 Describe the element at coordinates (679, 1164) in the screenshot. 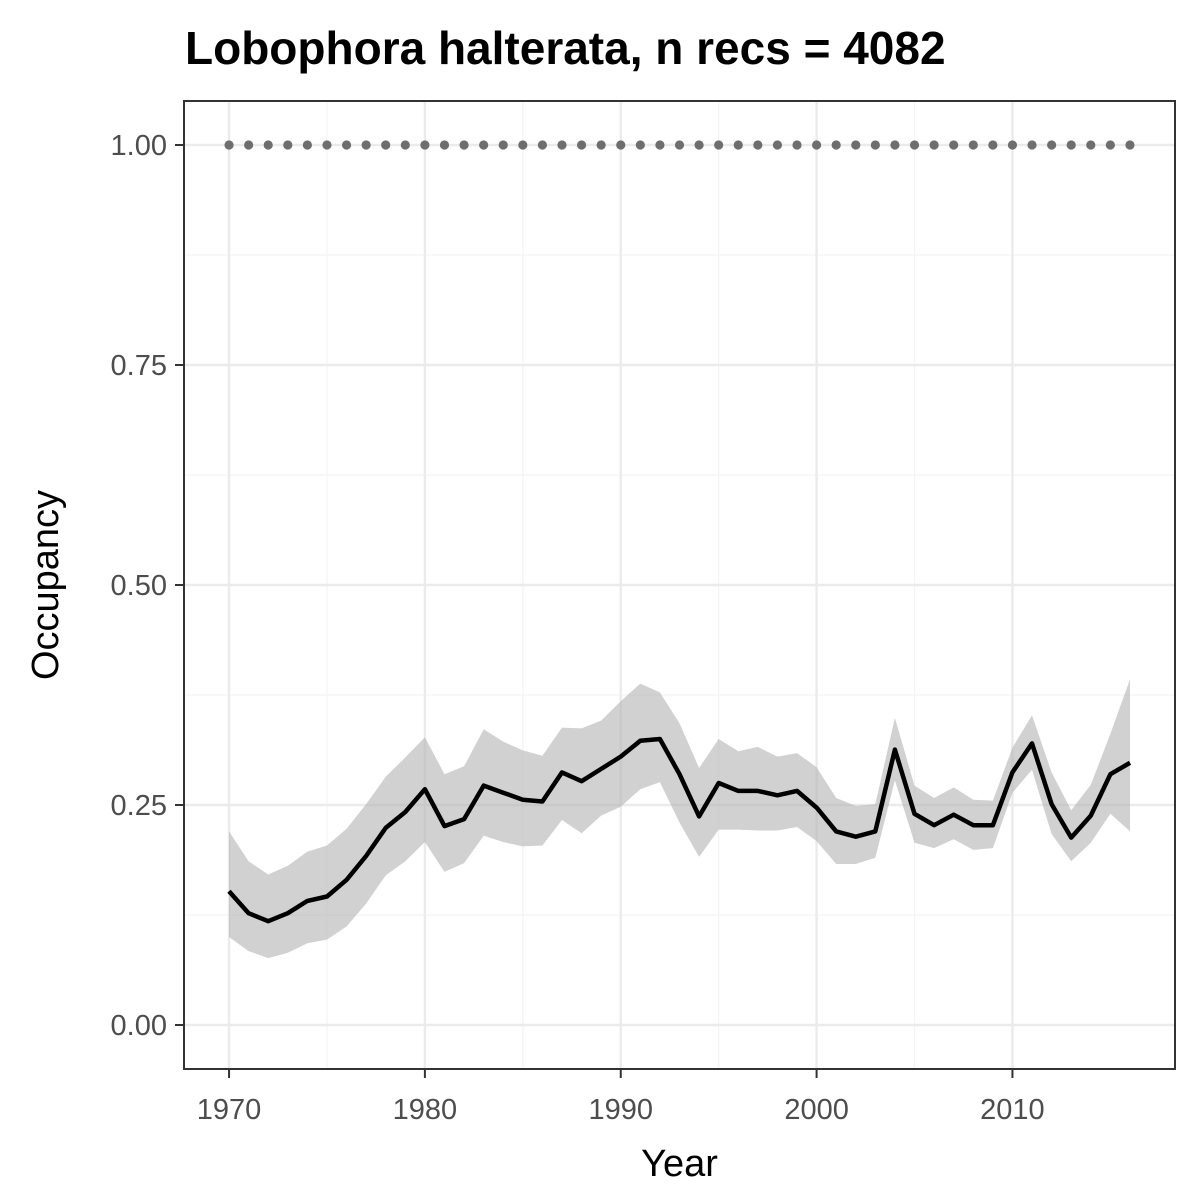

I see `x-axis-title: Year` at that location.